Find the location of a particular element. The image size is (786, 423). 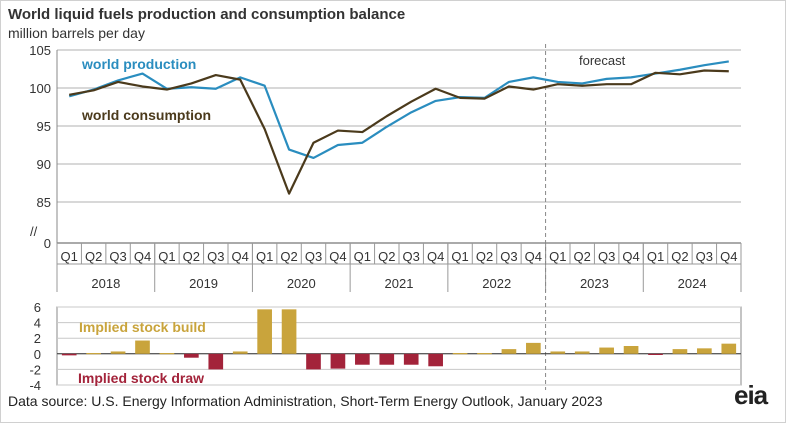

build-label: Implied stock build is located at coordinates (142, 327).